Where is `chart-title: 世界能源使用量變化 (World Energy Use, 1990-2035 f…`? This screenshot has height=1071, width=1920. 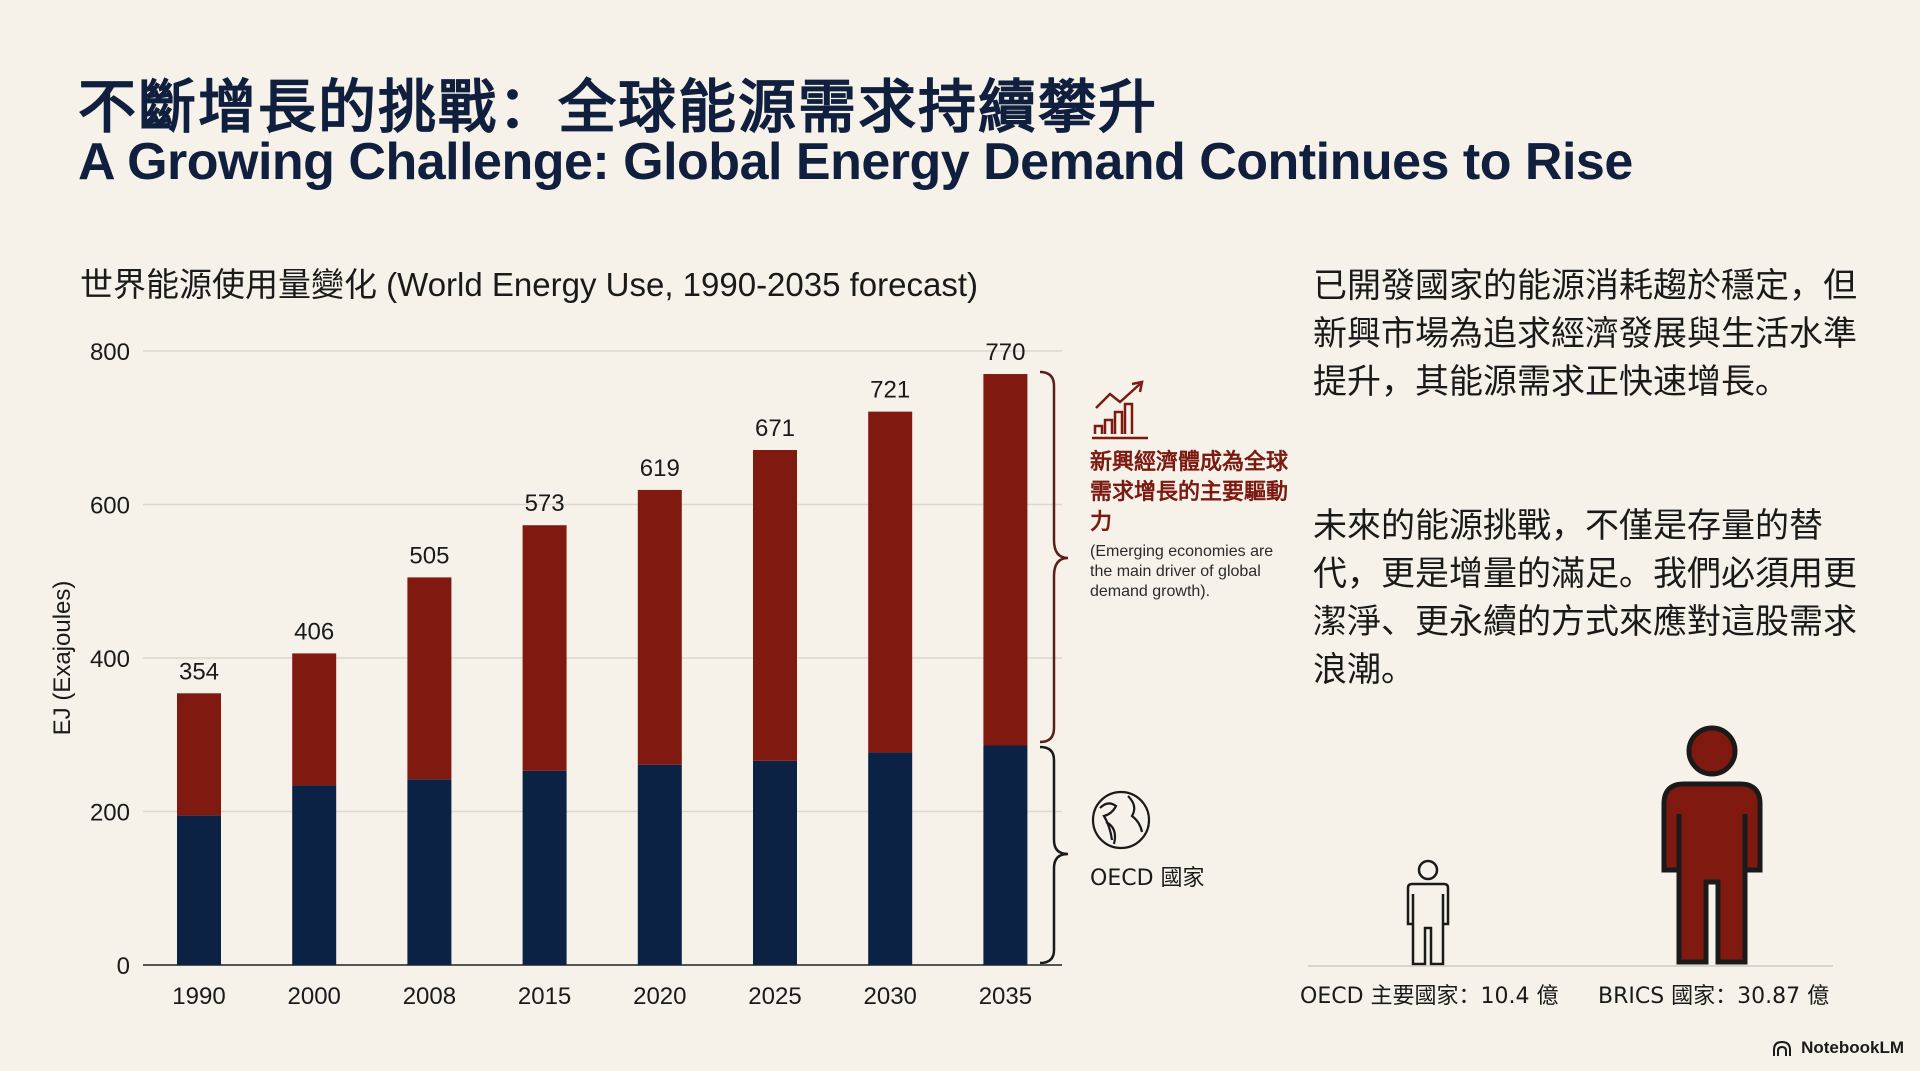
chart-title: 世界能源使用量變化 (World Energy Use, 1990-2035 f… is located at coordinates (529, 284).